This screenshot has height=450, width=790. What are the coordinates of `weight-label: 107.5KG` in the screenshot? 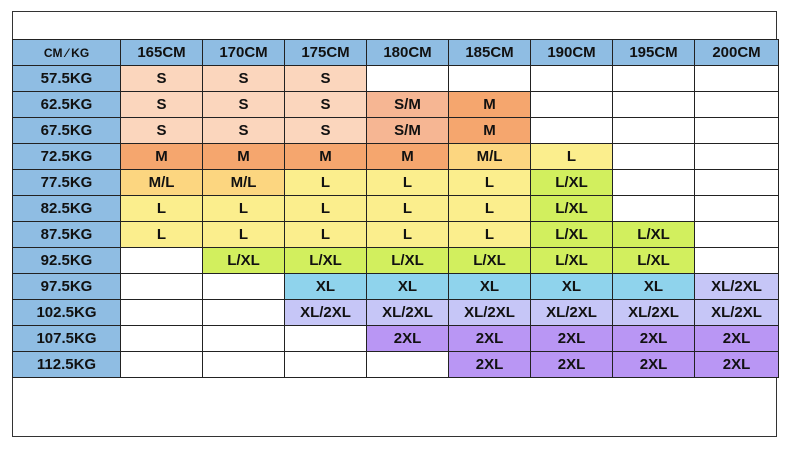 It's located at (66, 338).